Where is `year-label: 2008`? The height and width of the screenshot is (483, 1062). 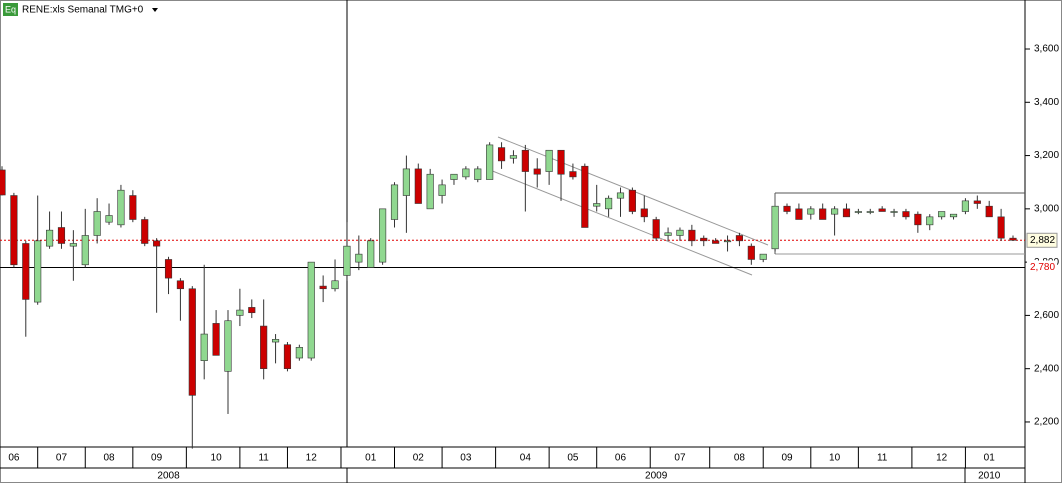
year-label: 2008 is located at coordinates (168, 476).